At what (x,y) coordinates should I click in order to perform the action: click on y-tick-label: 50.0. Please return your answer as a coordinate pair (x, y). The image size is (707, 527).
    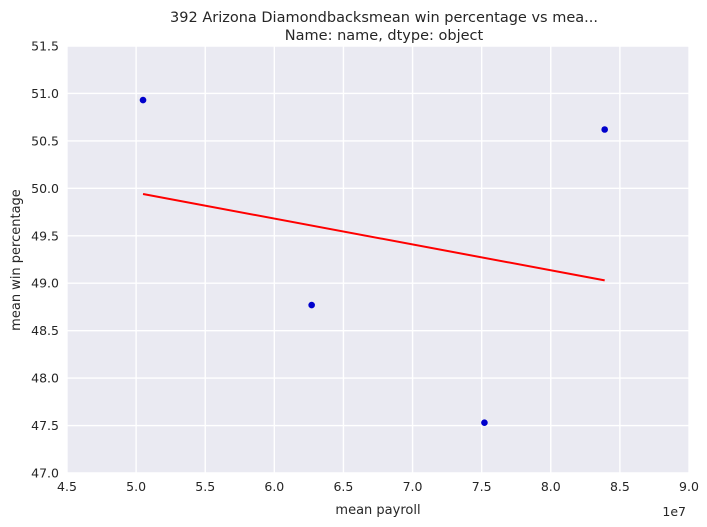
    Looking at the image, I should click on (45, 188).